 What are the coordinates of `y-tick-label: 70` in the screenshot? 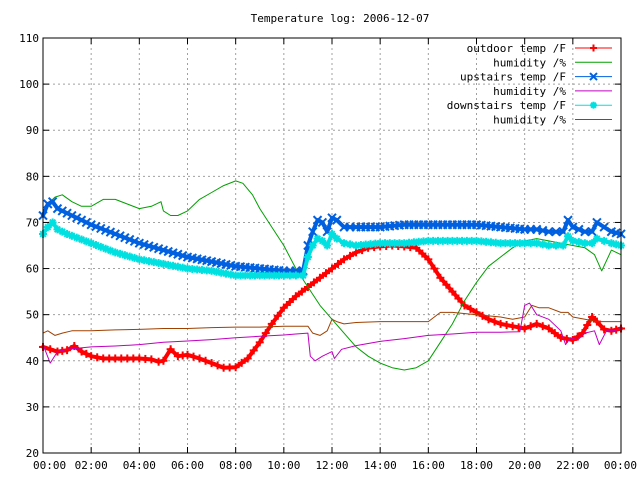 It's located at (32, 222).